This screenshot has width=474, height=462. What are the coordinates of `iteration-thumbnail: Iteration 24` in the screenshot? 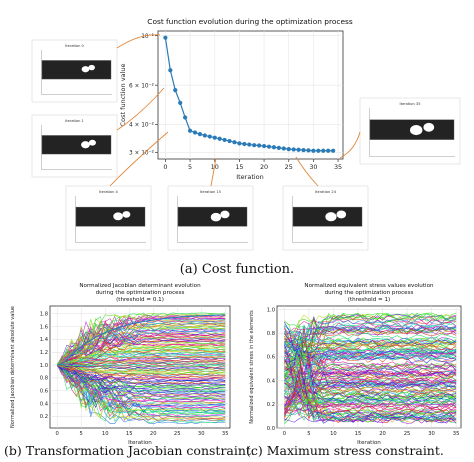 It's located at (325, 218).